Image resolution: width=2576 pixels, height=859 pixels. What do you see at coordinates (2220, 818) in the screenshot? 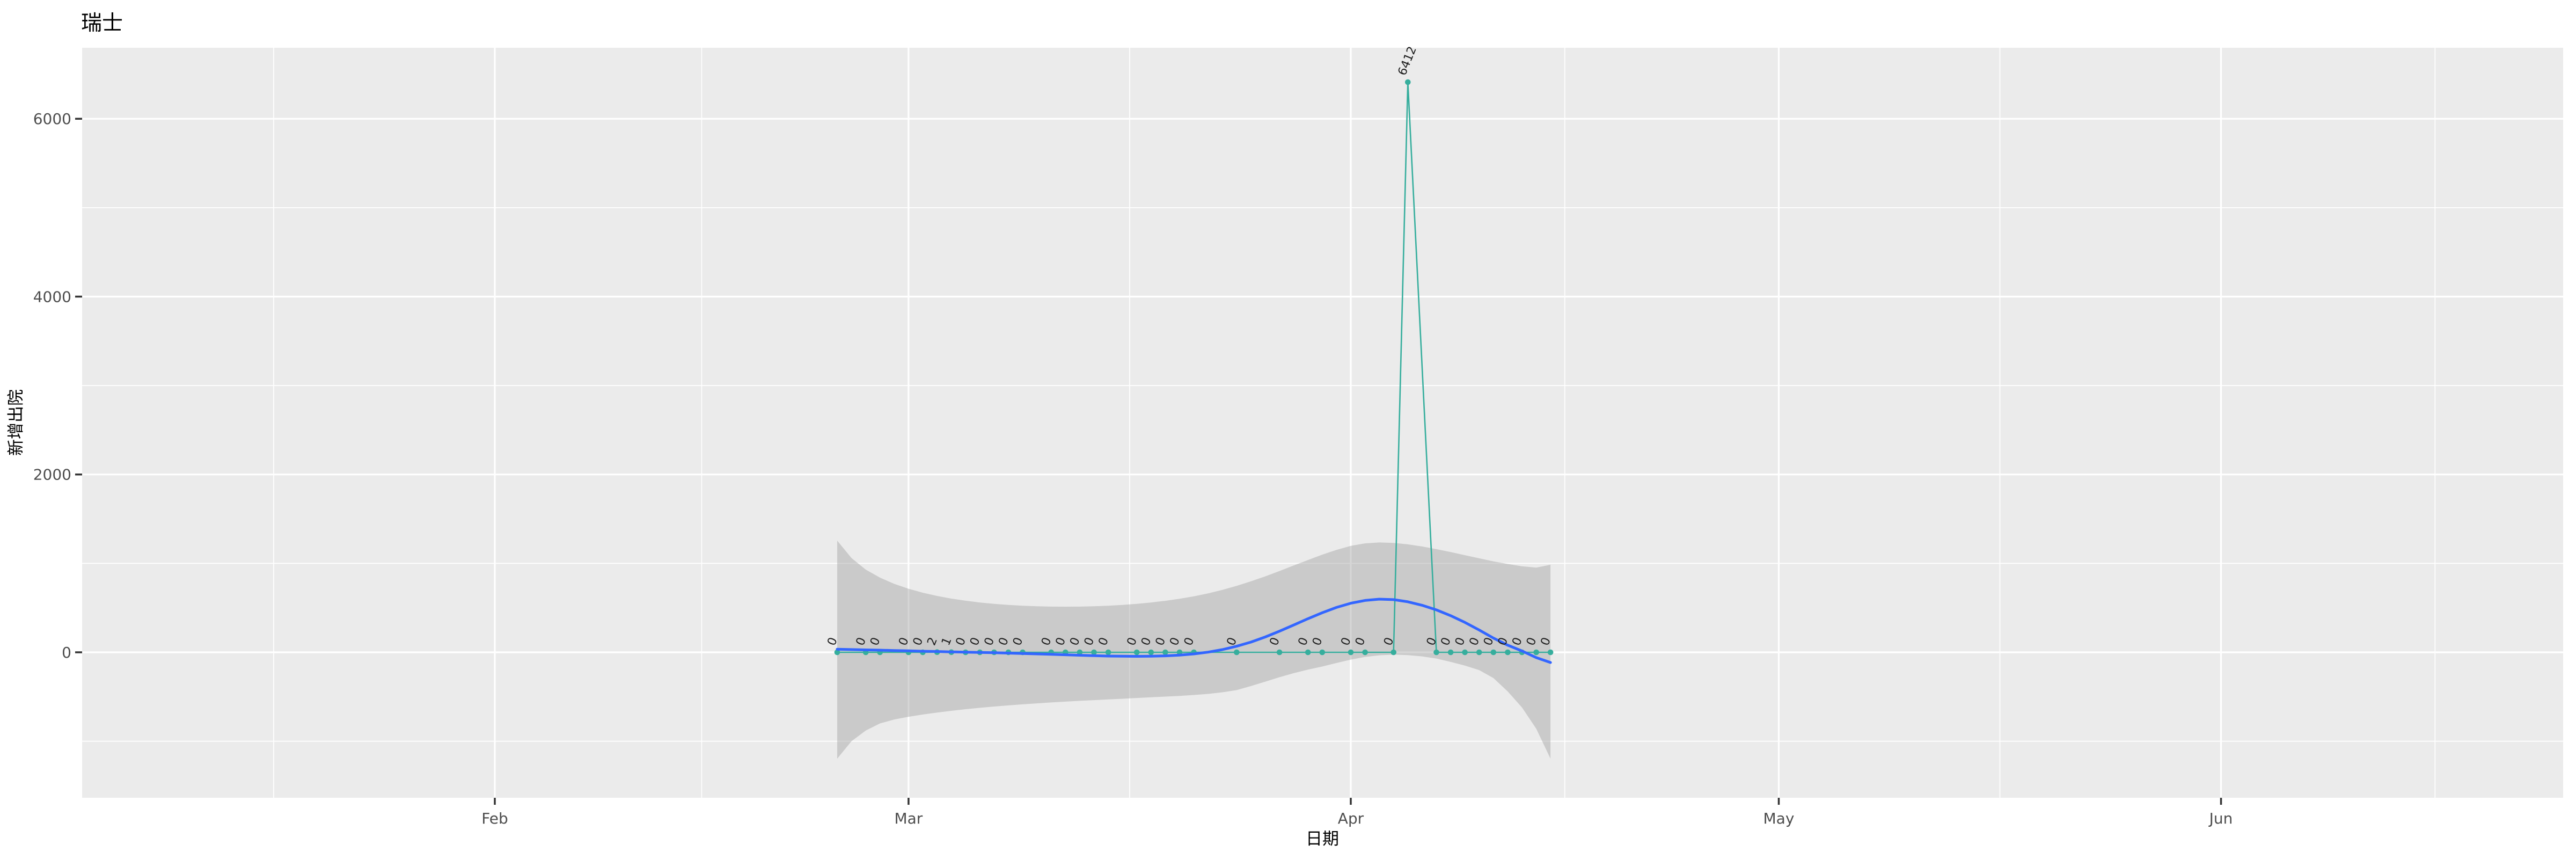
I see `x-tick-label: Jun` at bounding box center [2220, 818].